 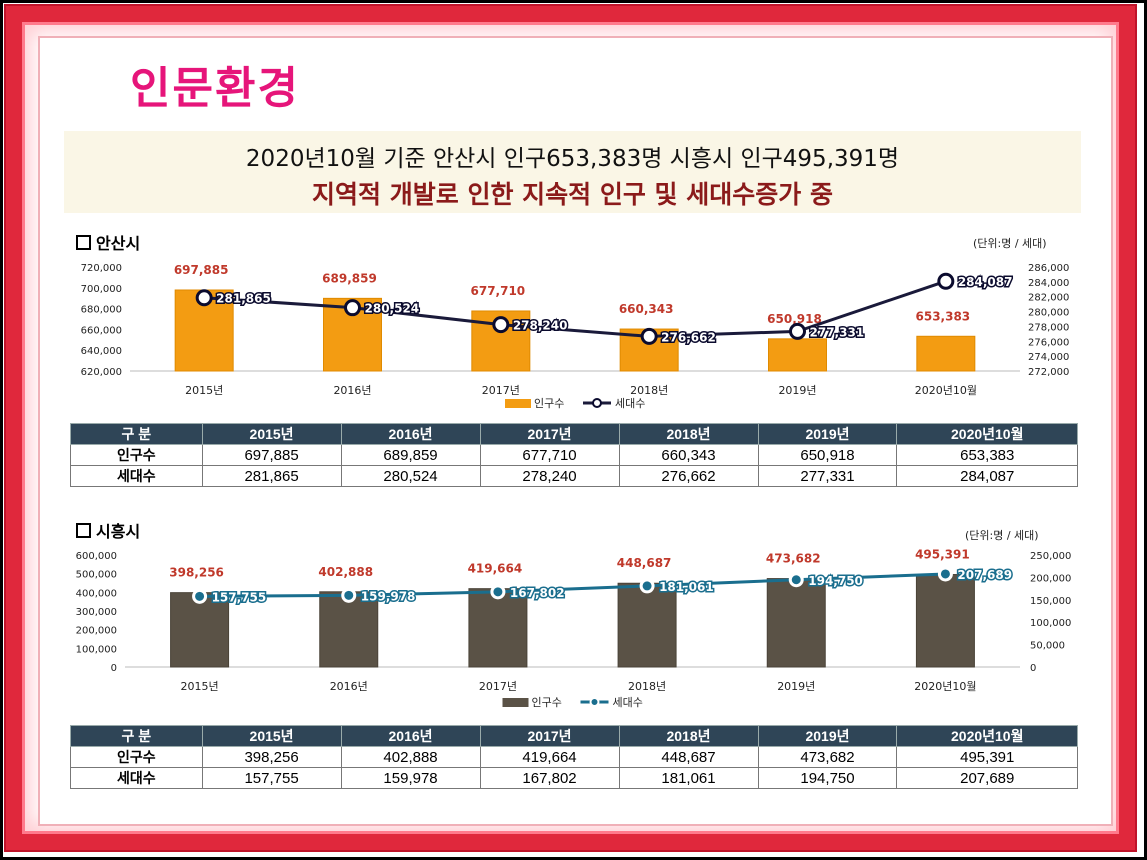 What do you see at coordinates (688, 476) in the screenshot?
I see `table-cell: 276,662` at bounding box center [688, 476].